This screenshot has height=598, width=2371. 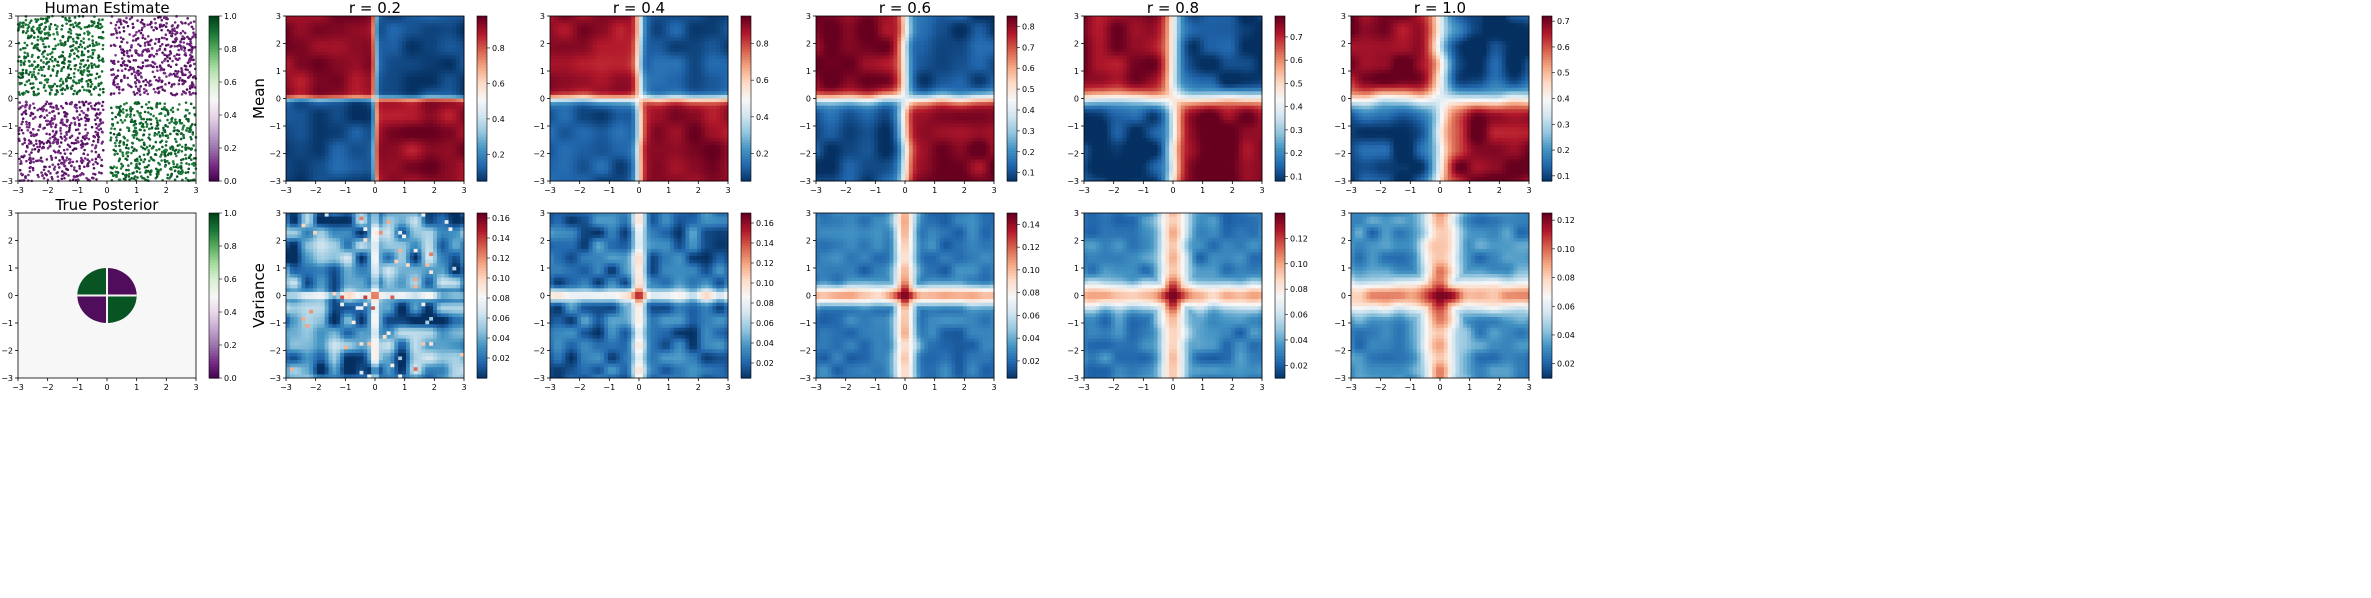 I want to click on panel-title: Human Estimate, so click(x=106, y=8).